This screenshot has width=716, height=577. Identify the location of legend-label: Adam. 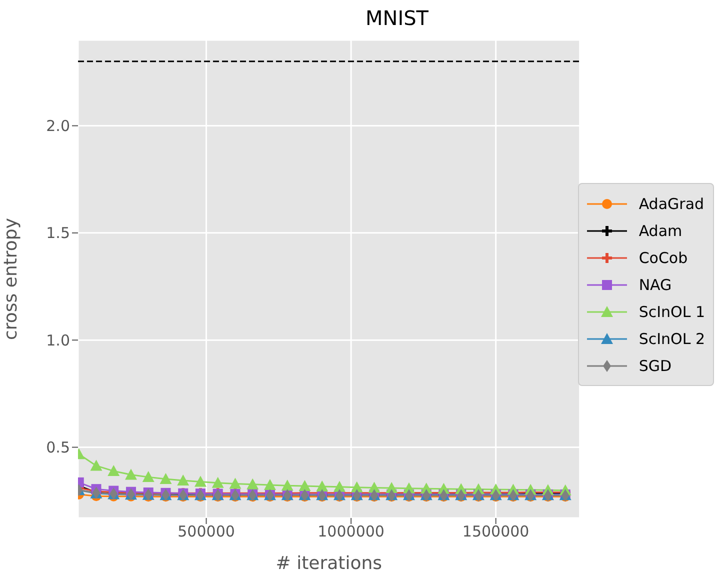
(660, 231).